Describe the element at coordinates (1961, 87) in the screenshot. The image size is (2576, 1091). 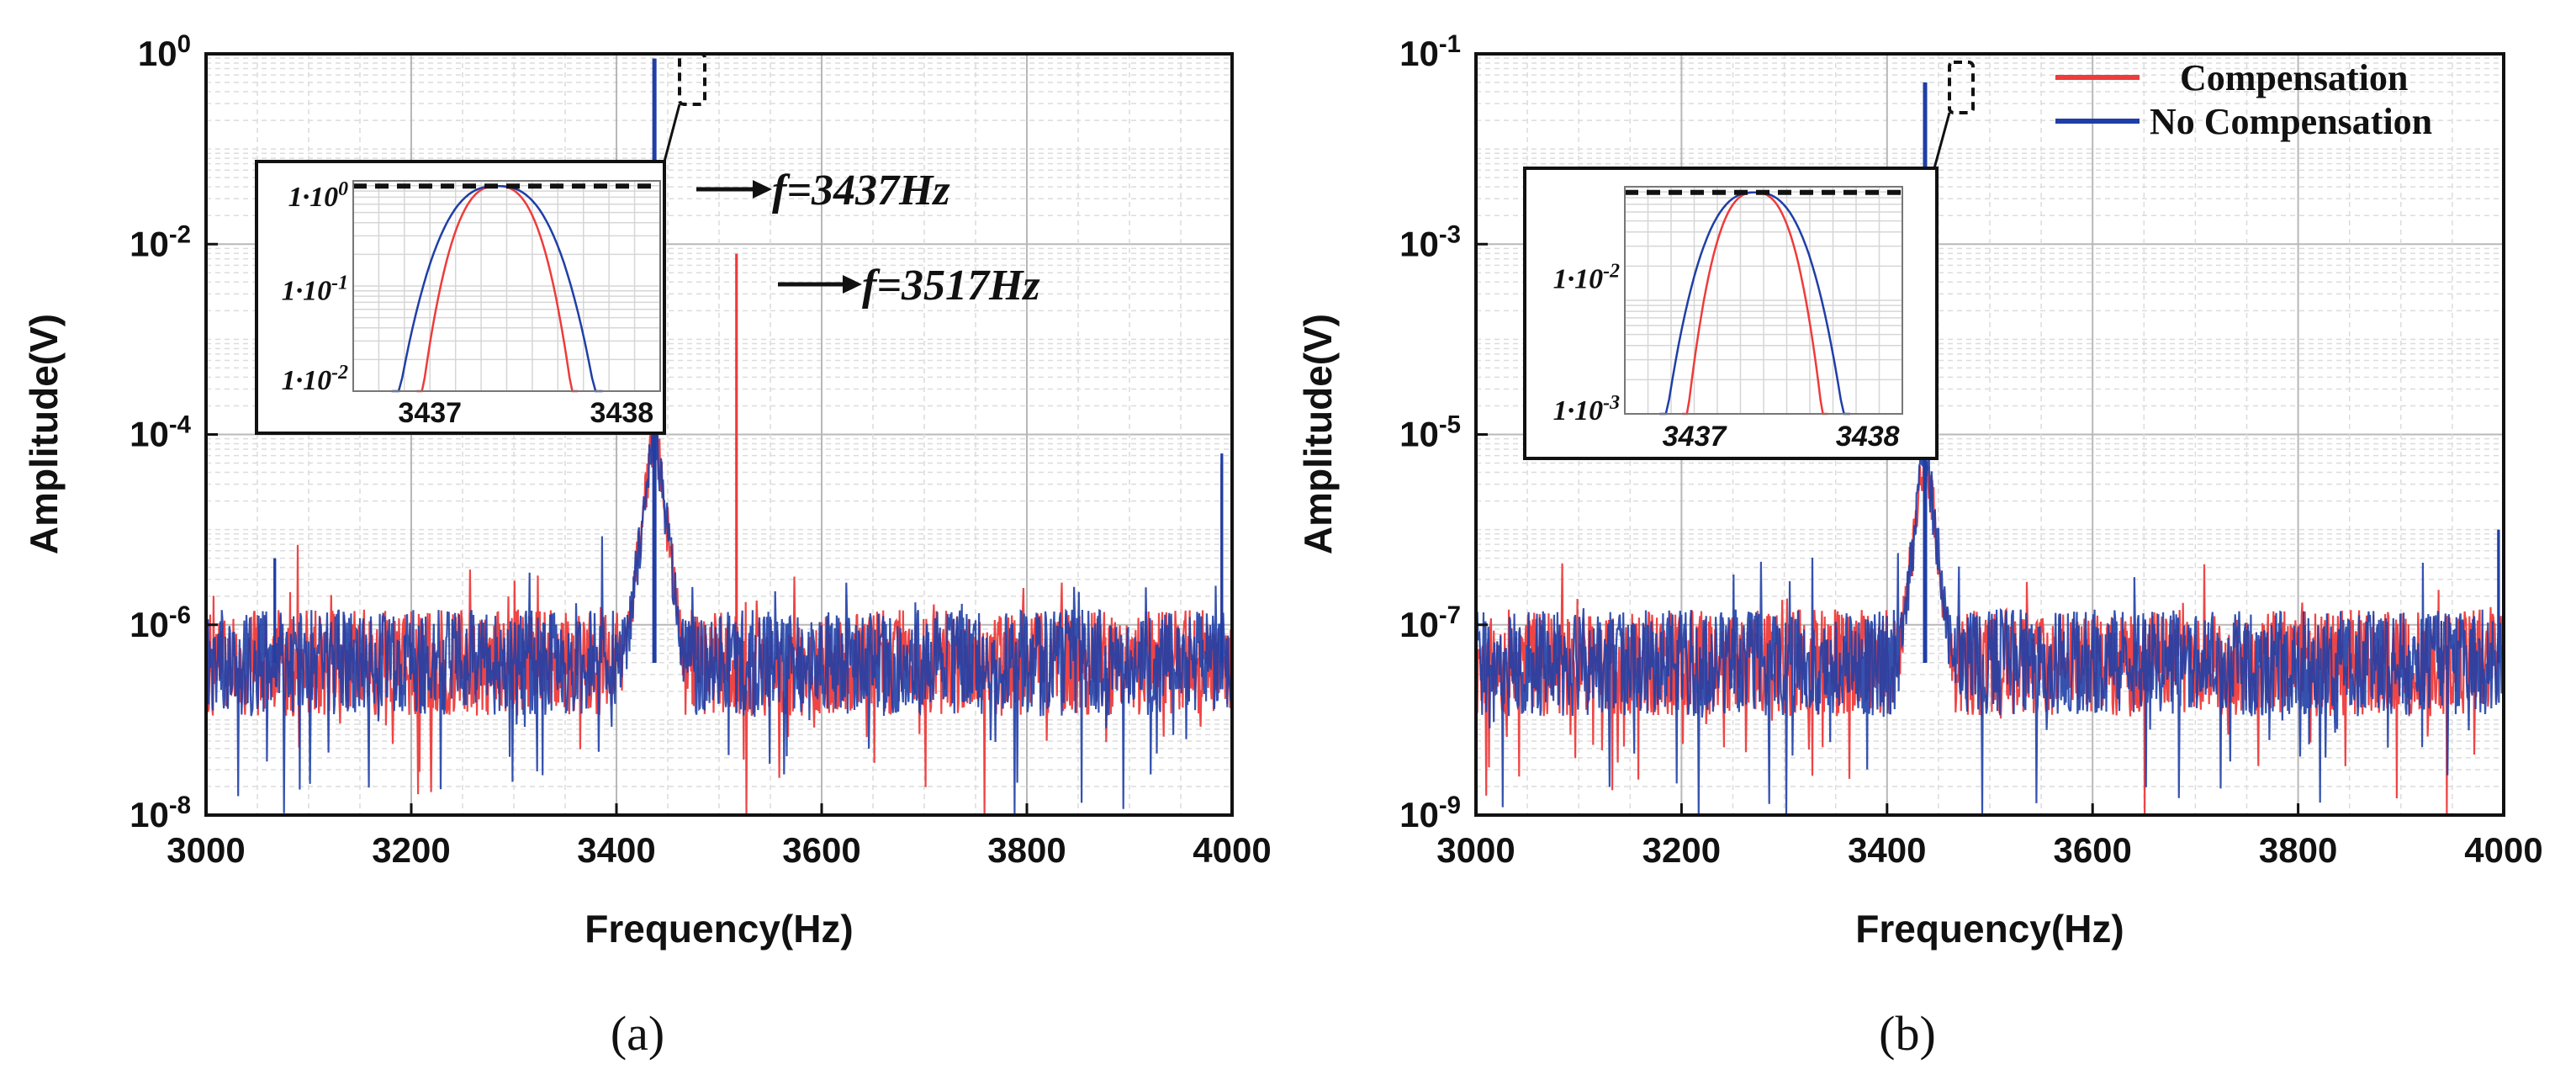
I see `zoom-marker-b` at that location.